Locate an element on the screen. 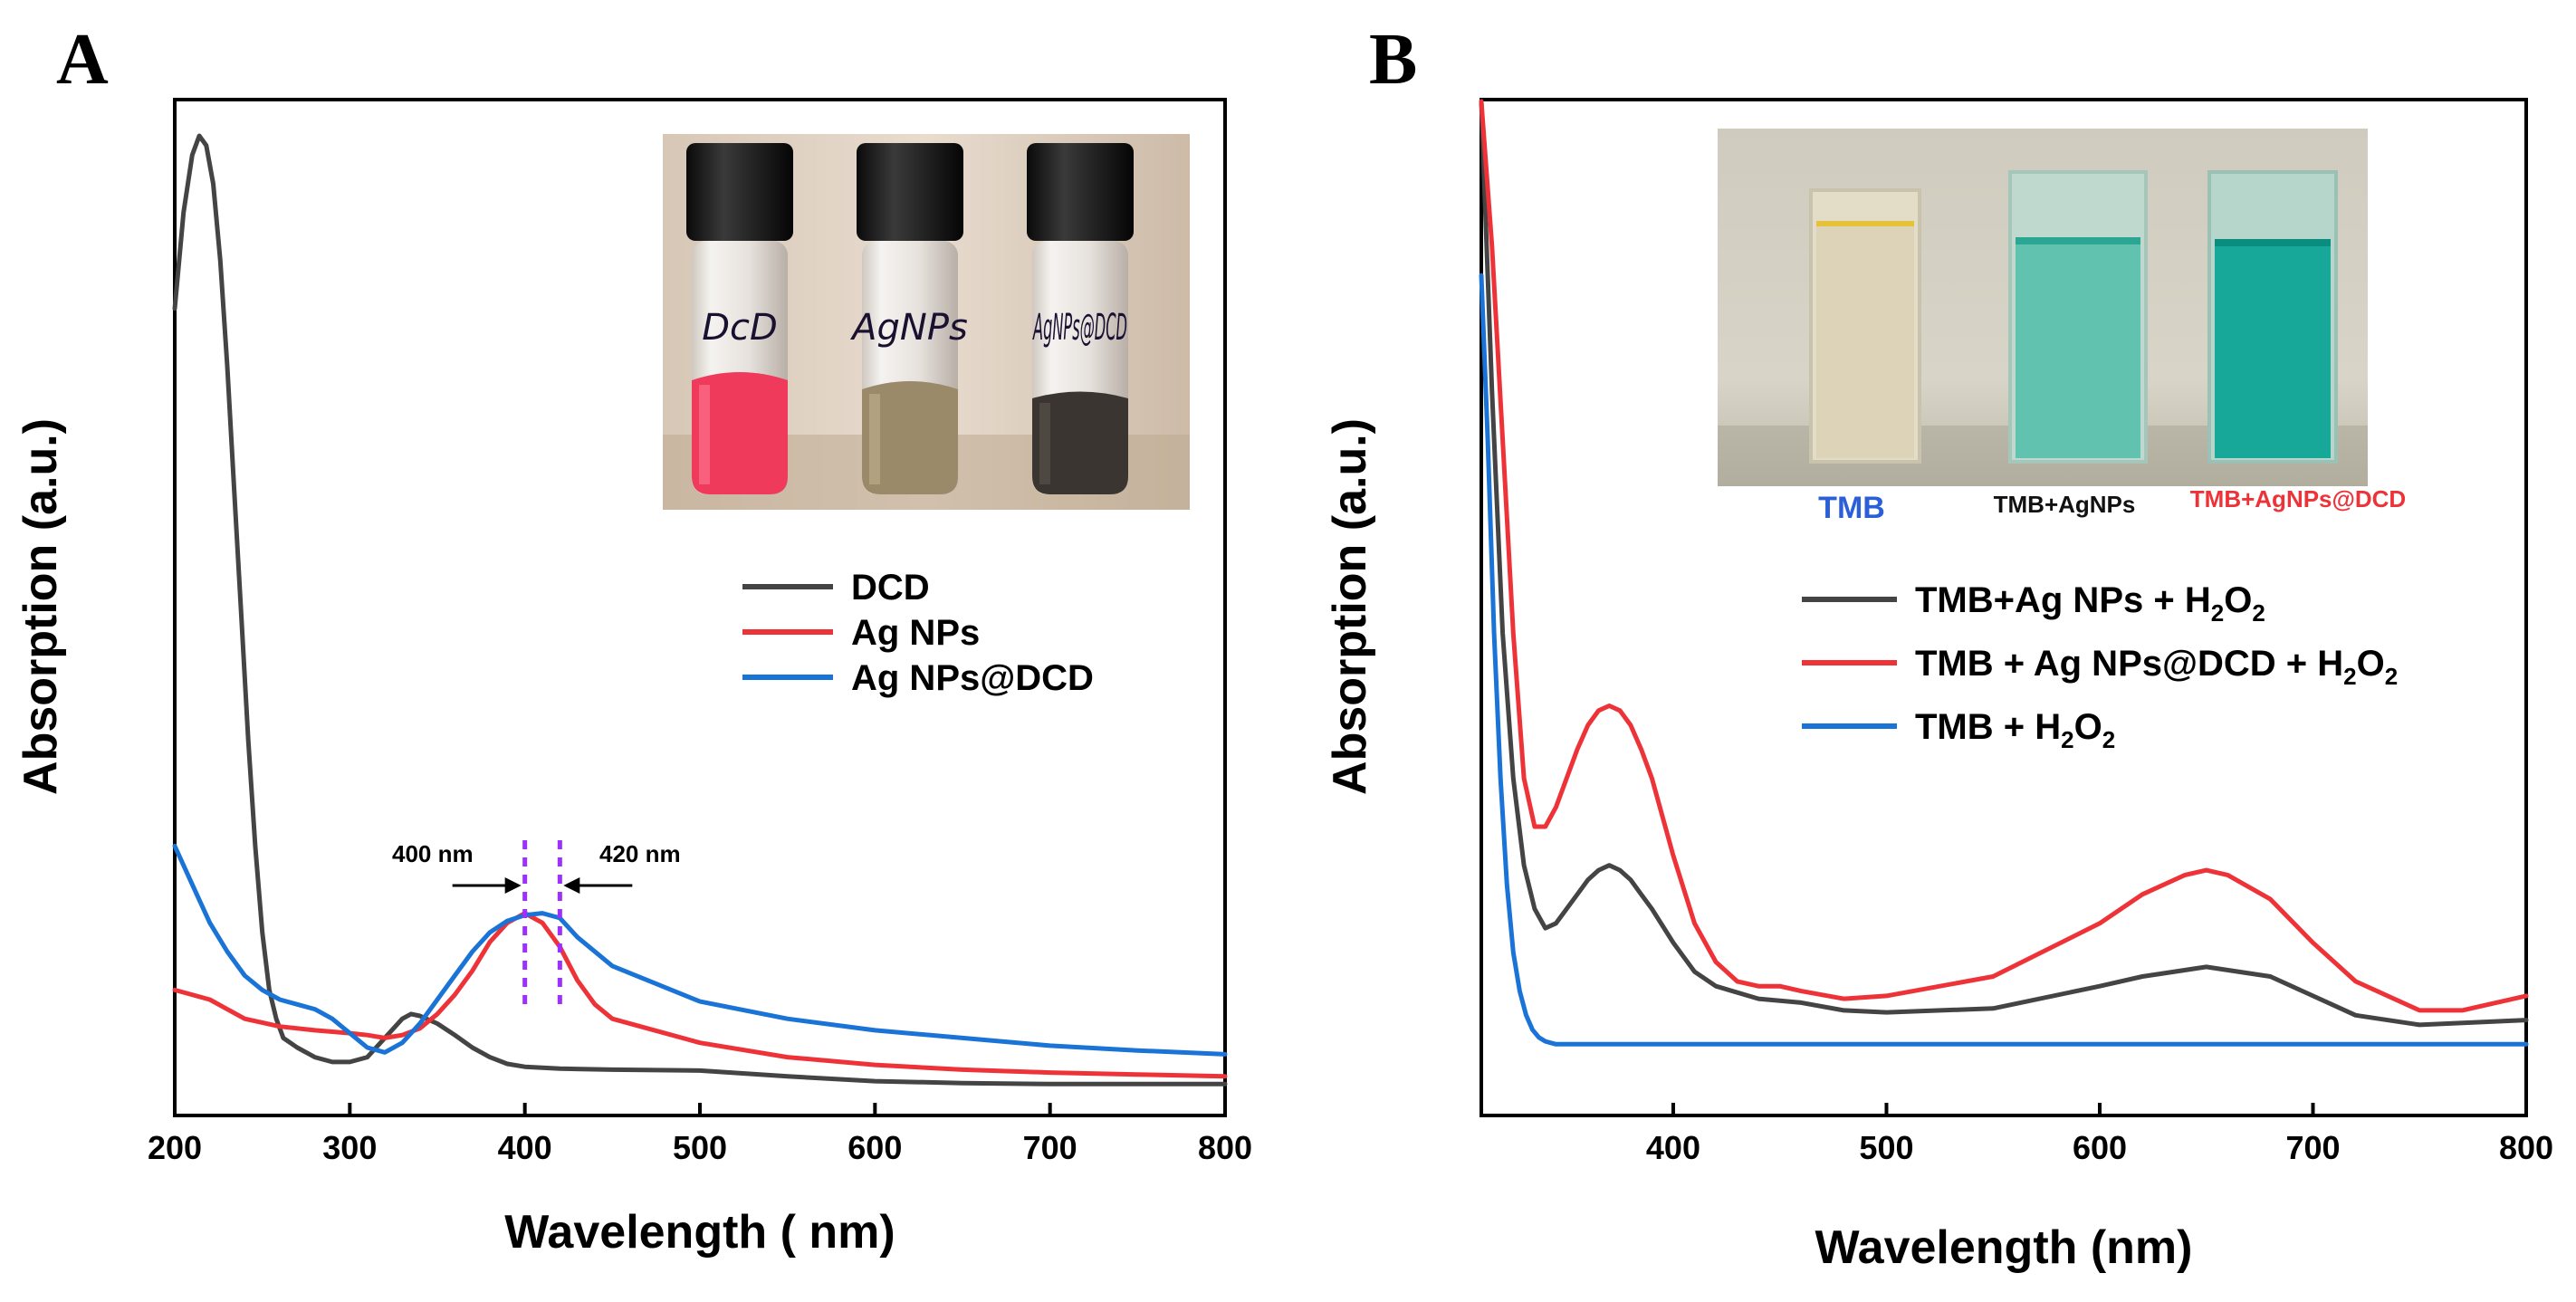 The height and width of the screenshot is (1302, 2576). panel-b-x-axis-title: Wavelength (nm) is located at coordinates (2004, 1248).